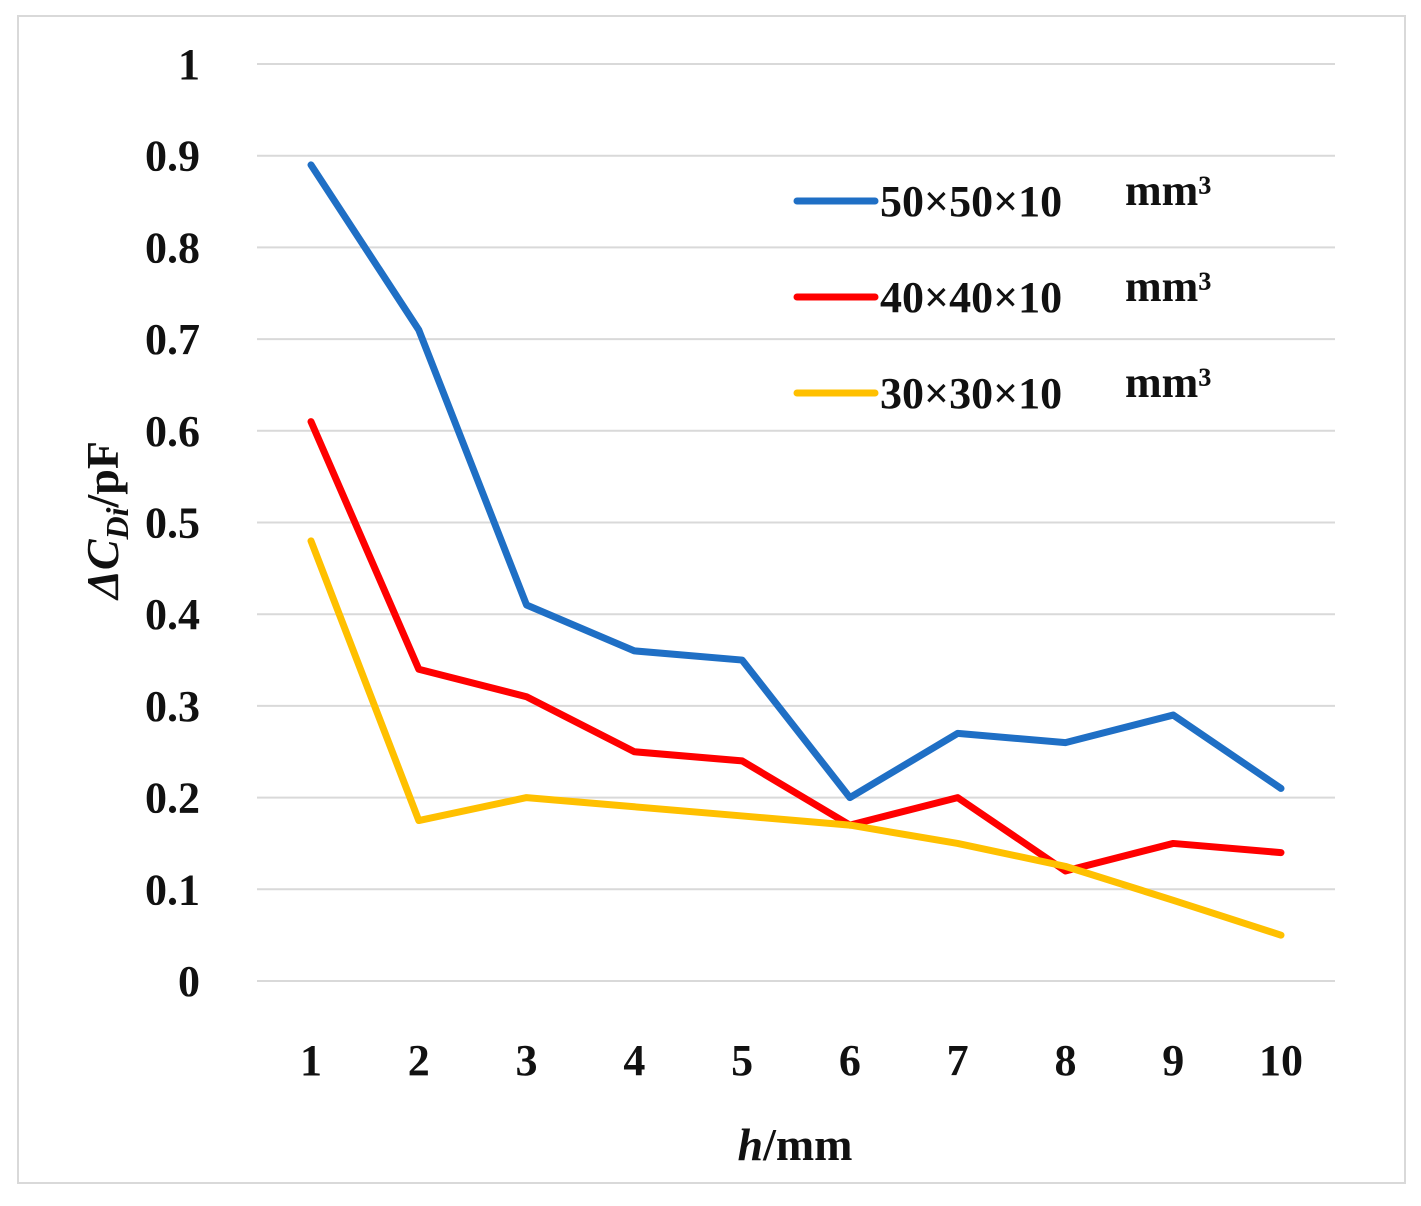 Image resolution: width=1421 pixels, height=1206 pixels. Describe the element at coordinates (419, 1060) in the screenshot. I see `x-tick-label: 2` at that location.